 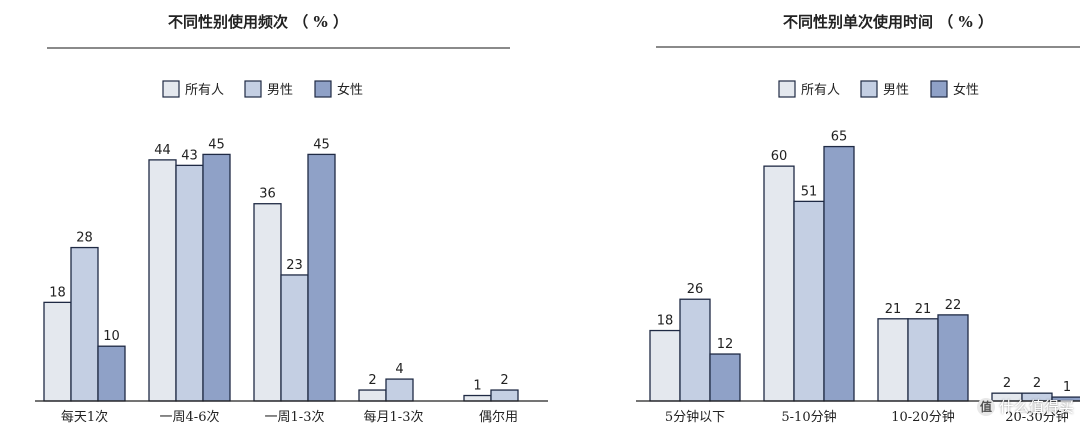 I want to click on data-label: 10, so click(x=111, y=336).